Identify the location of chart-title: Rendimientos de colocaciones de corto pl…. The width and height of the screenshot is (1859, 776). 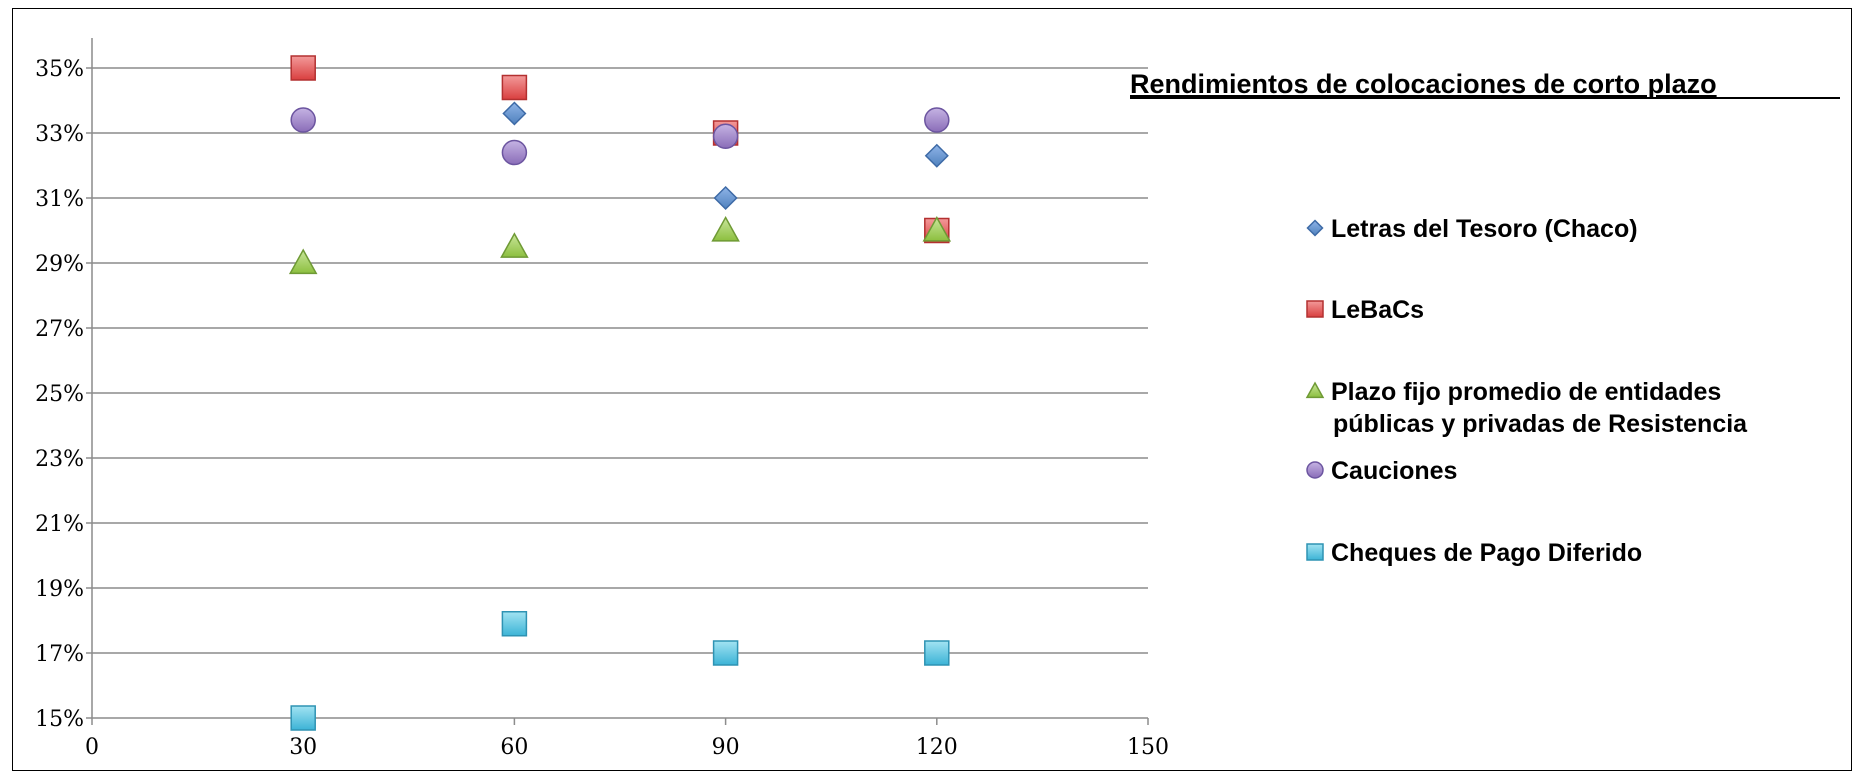
(1423, 84).